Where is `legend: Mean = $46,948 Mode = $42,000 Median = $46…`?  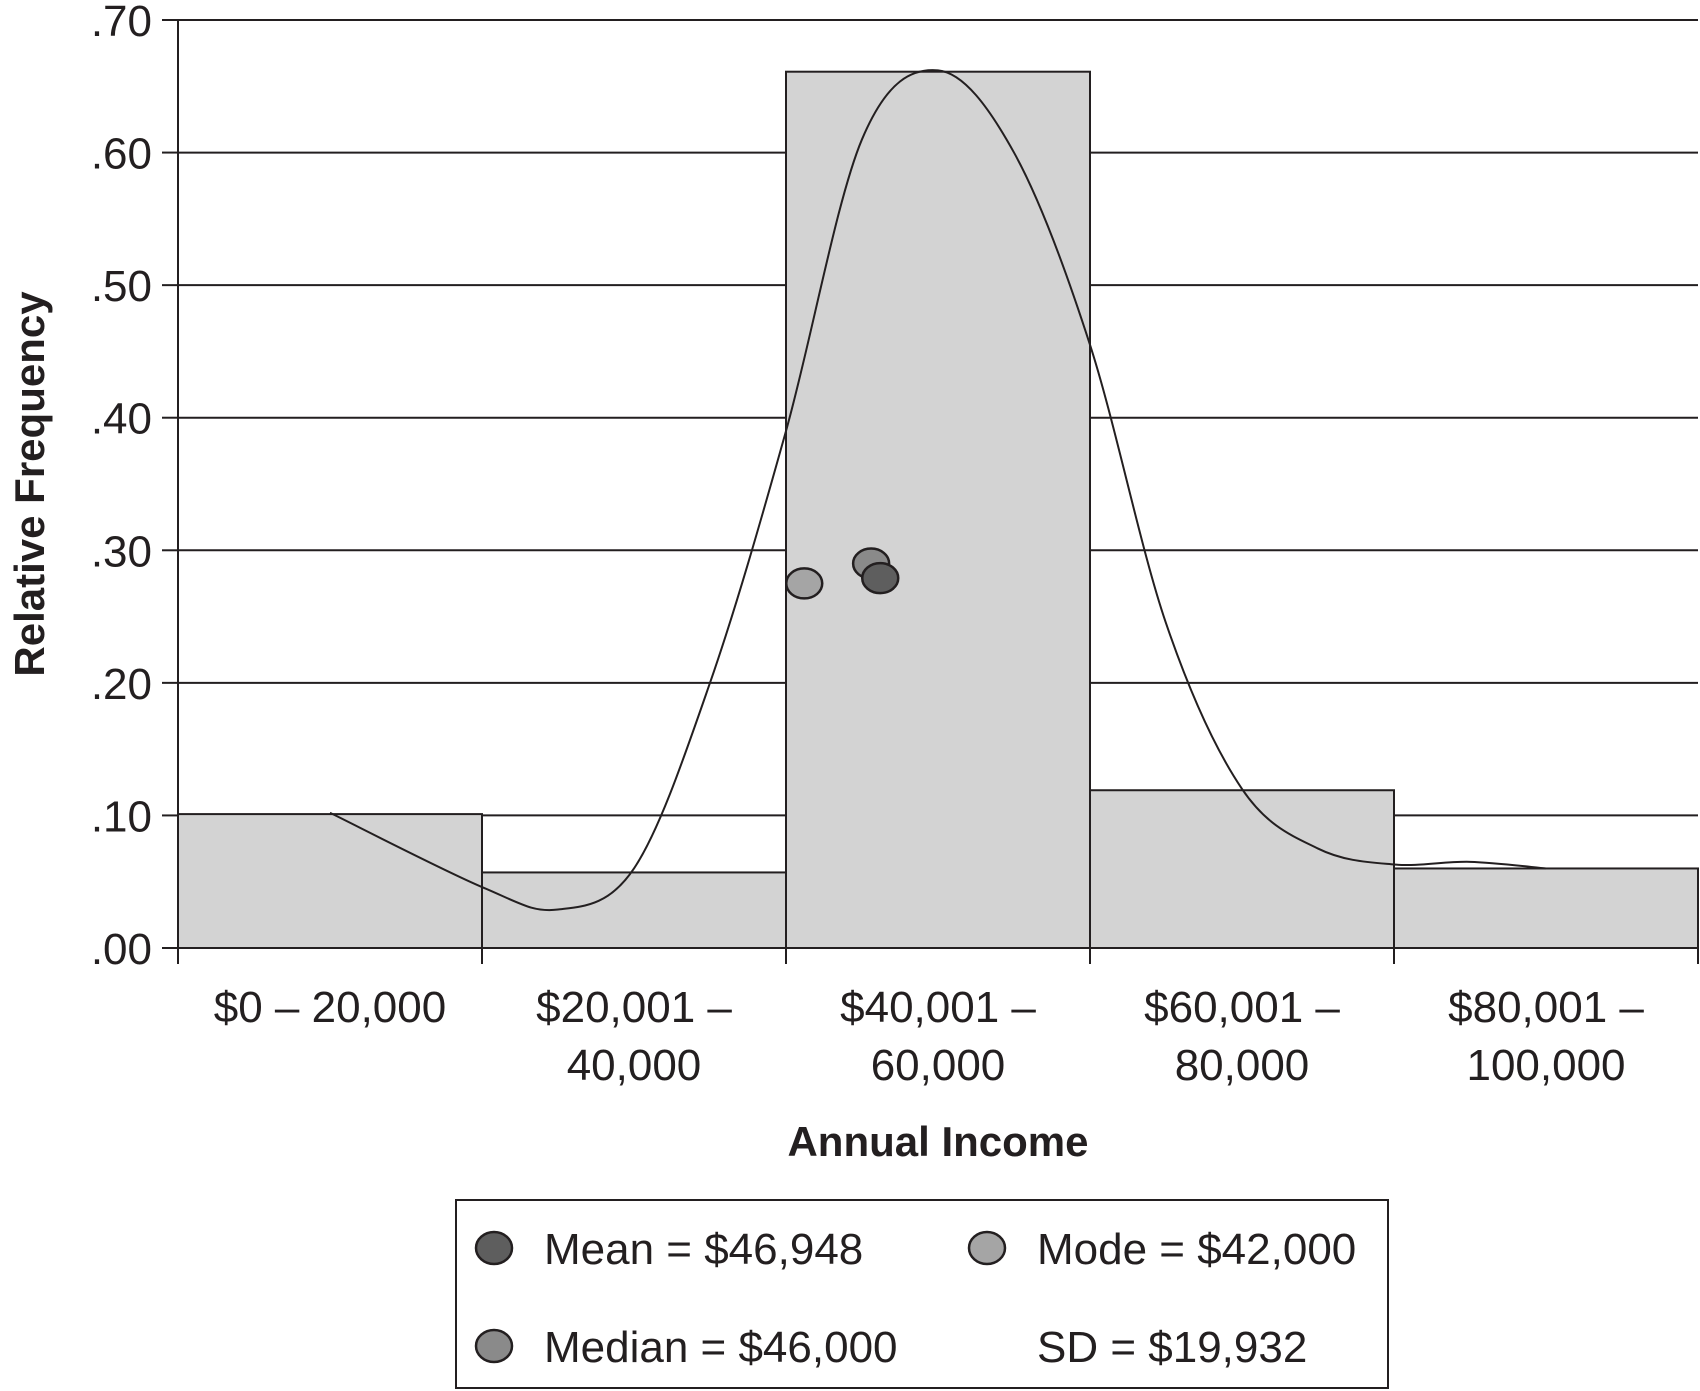
legend: Mean = $46,948 Mode = $42,000 Median = $46… is located at coordinates (922, 1294).